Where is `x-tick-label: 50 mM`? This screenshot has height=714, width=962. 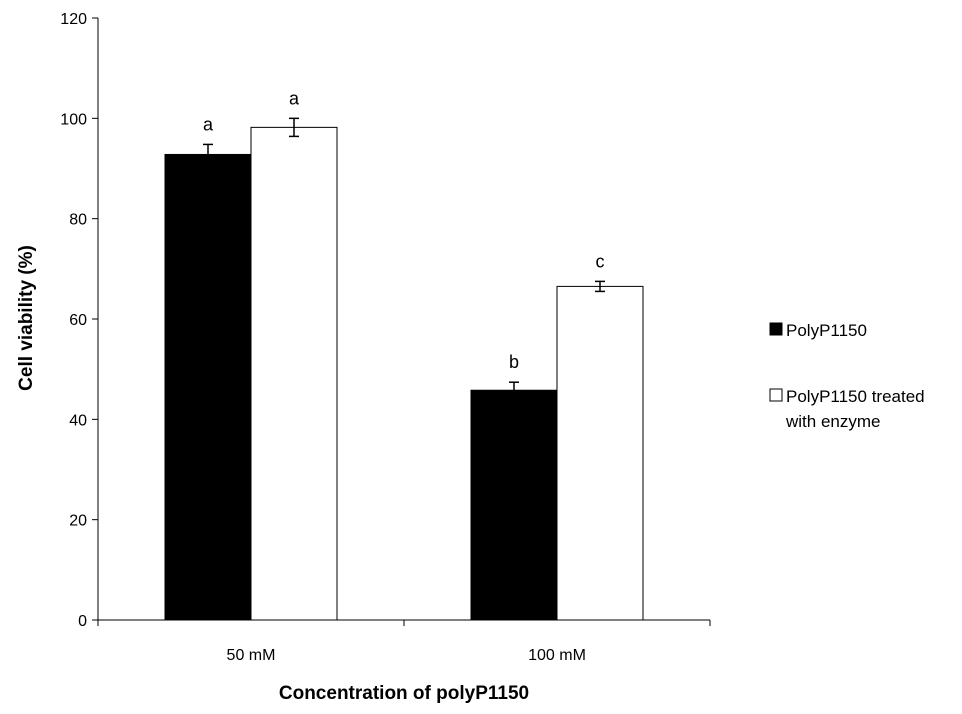 x-tick-label: 50 mM is located at coordinates (251, 655).